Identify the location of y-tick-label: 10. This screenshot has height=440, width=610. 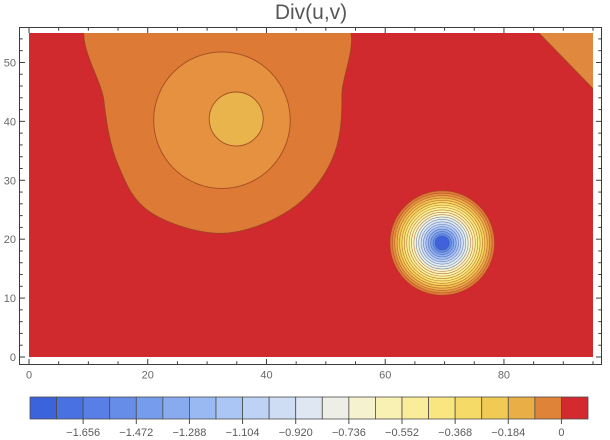
(10, 299).